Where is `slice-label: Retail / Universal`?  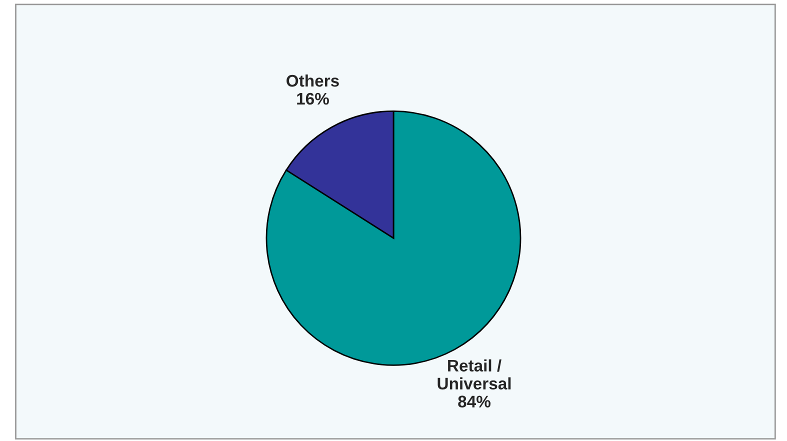 slice-label: Retail / Universal is located at coordinates (474, 374).